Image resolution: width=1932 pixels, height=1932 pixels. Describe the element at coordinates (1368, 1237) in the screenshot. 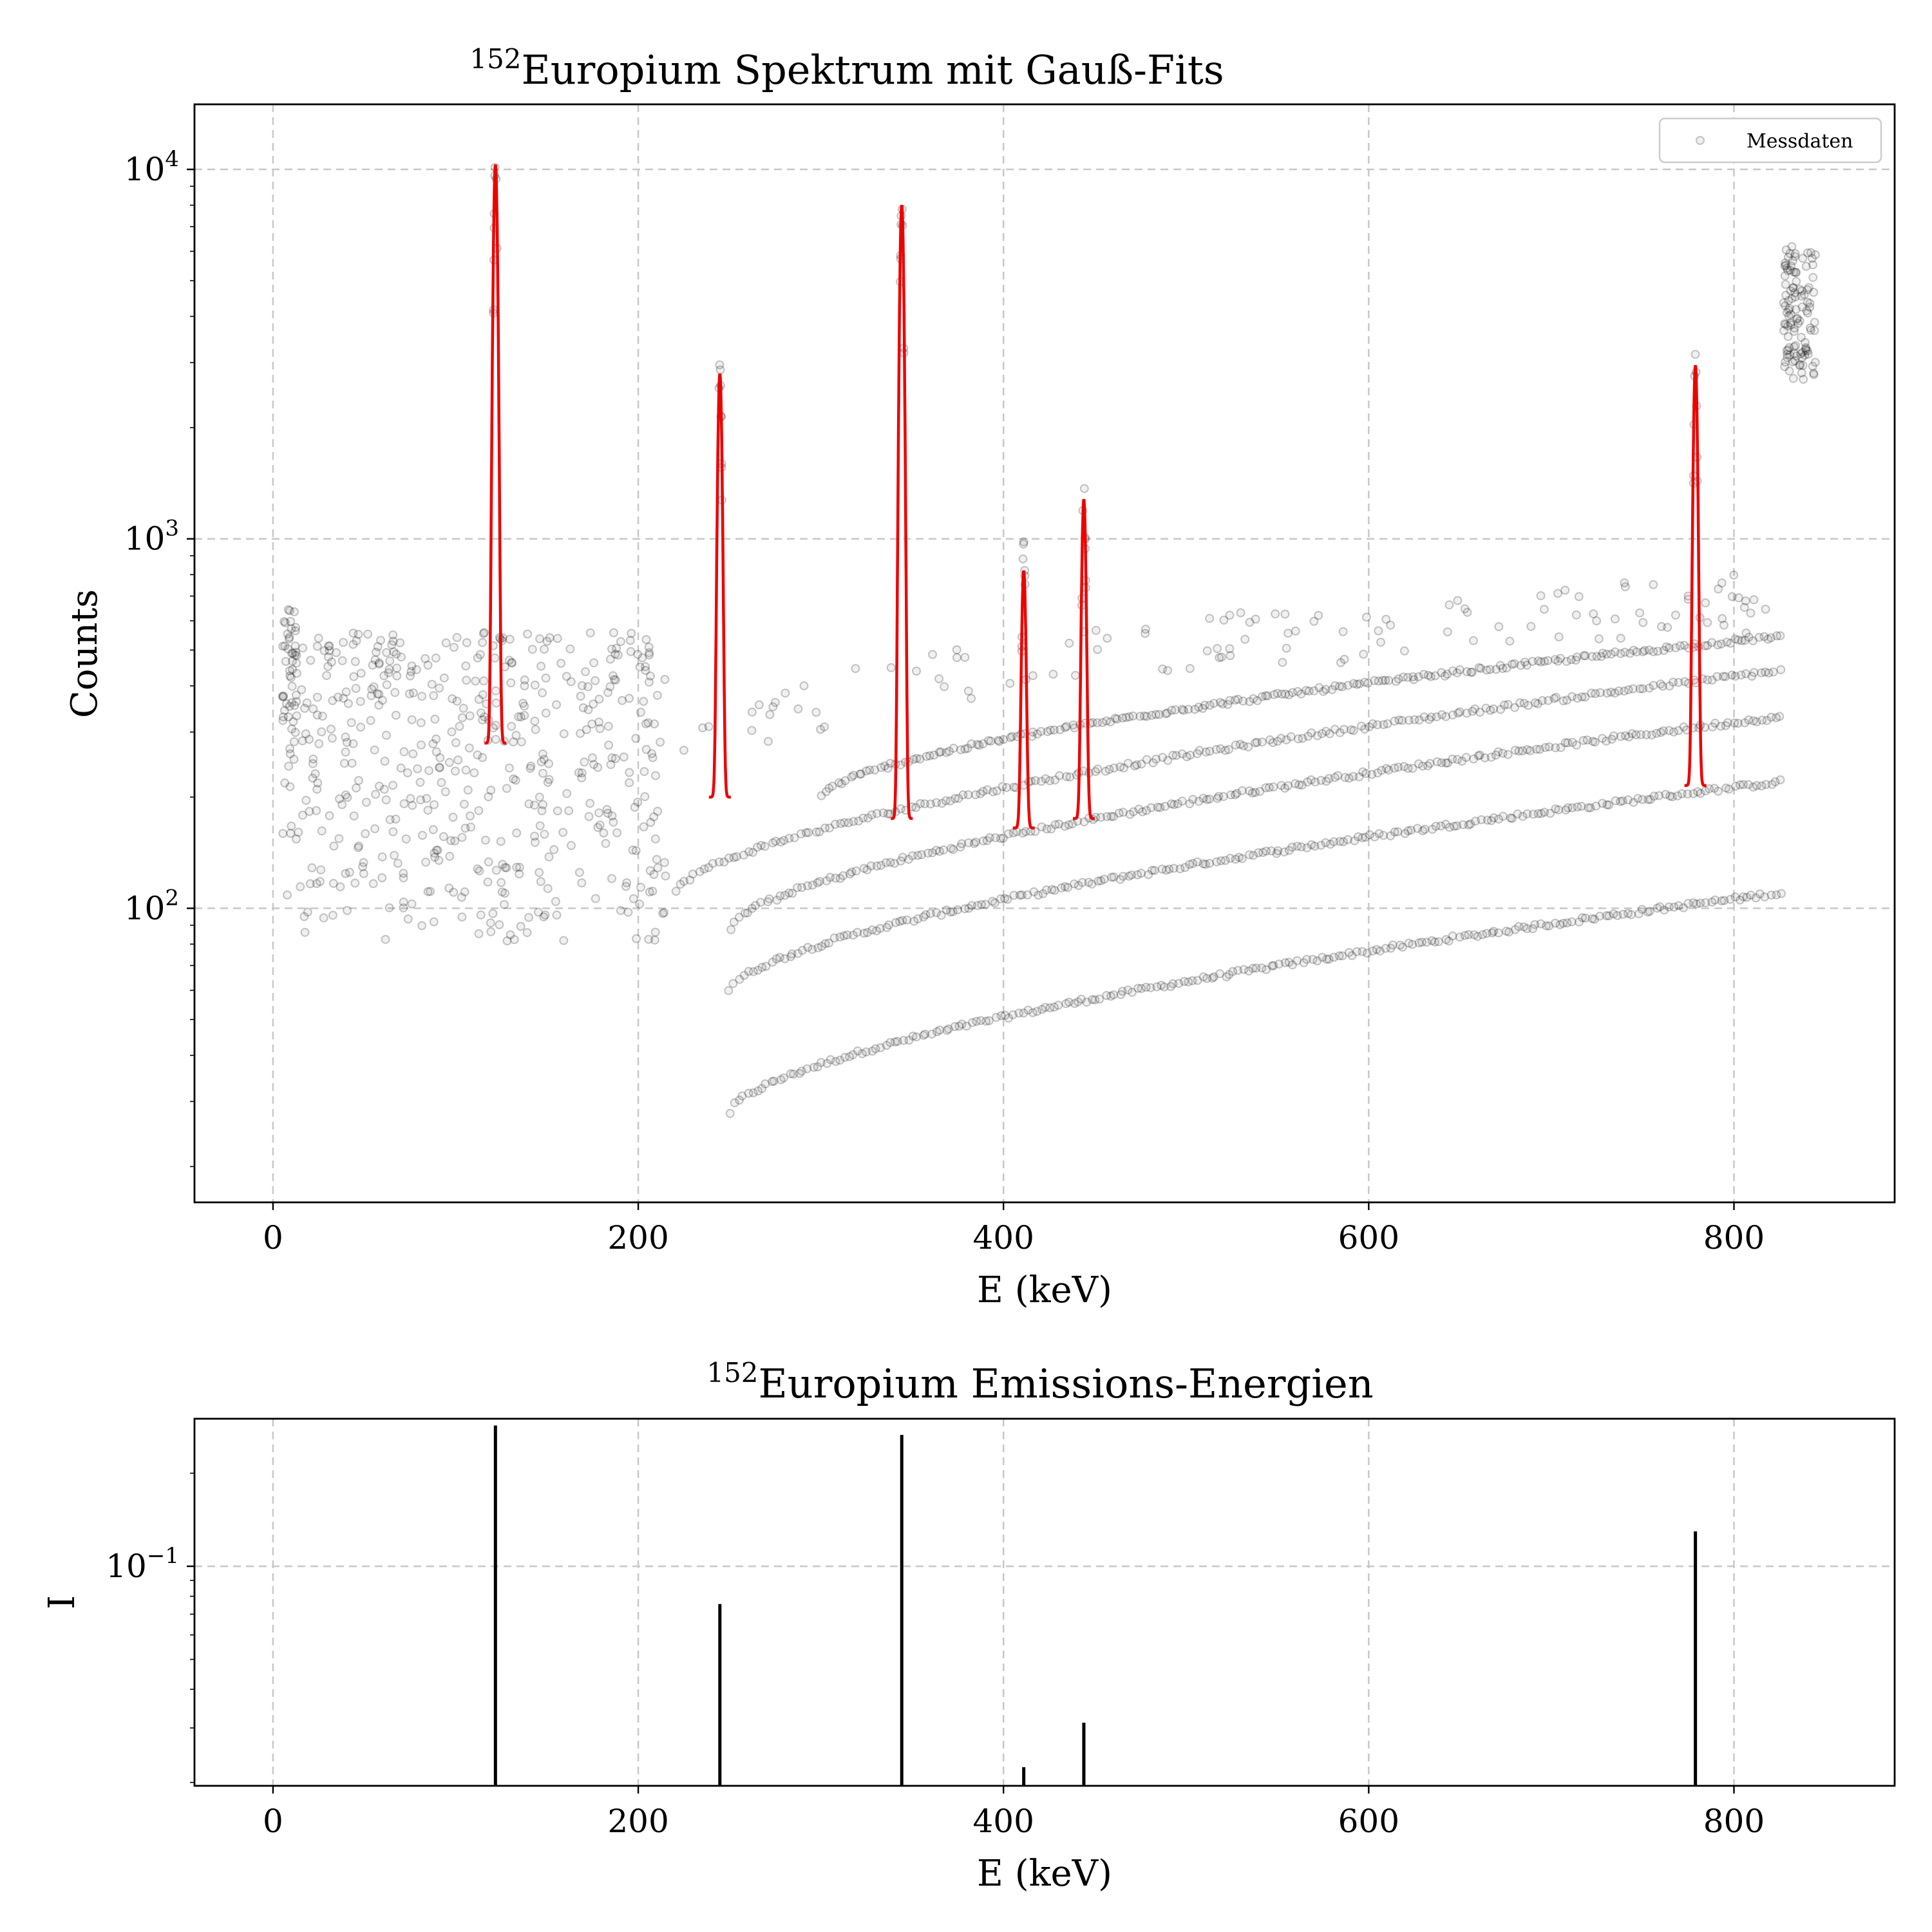

I see `spectrum-x-tick-label: 600` at that location.